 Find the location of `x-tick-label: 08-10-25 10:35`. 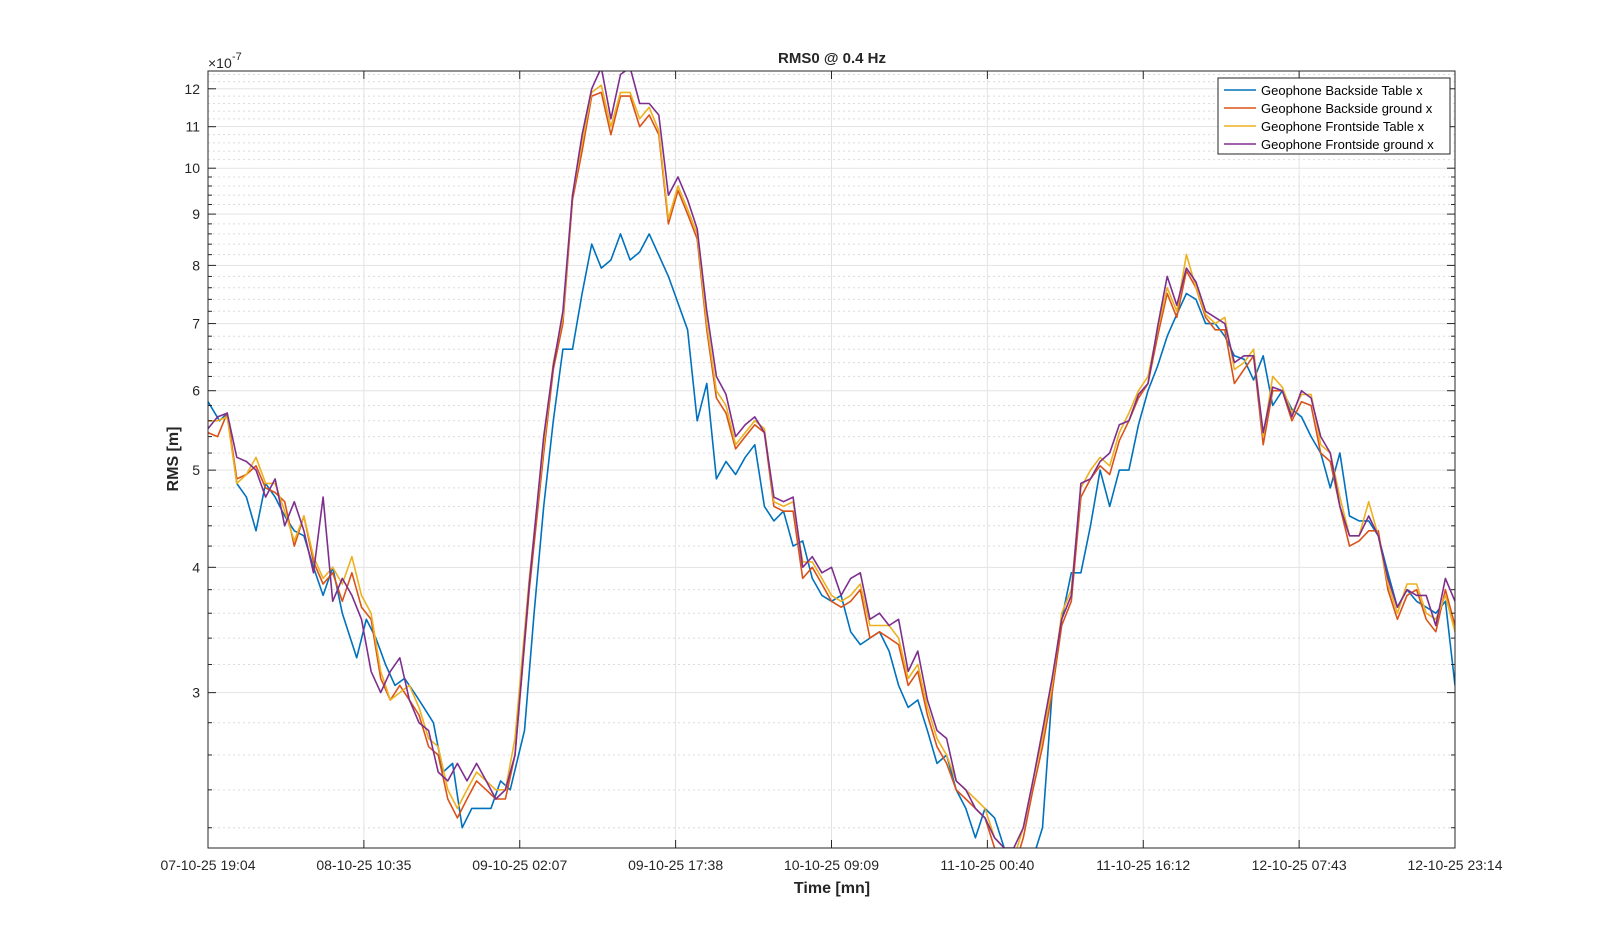

x-tick-label: 08-10-25 10:35 is located at coordinates (363, 865).